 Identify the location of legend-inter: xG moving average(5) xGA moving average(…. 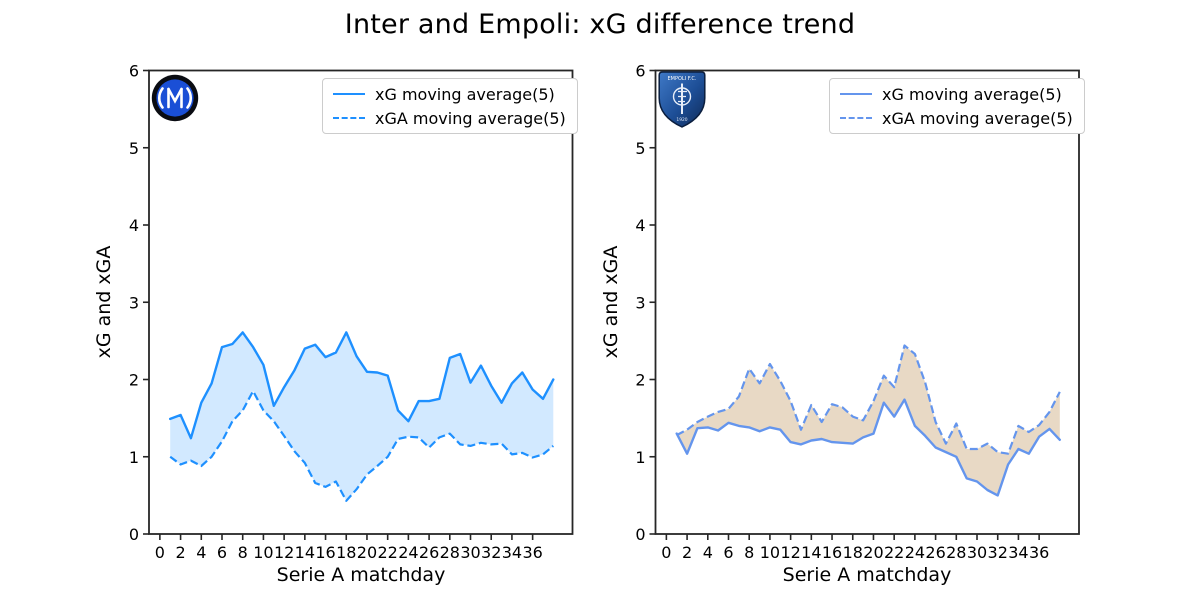
(450, 106).